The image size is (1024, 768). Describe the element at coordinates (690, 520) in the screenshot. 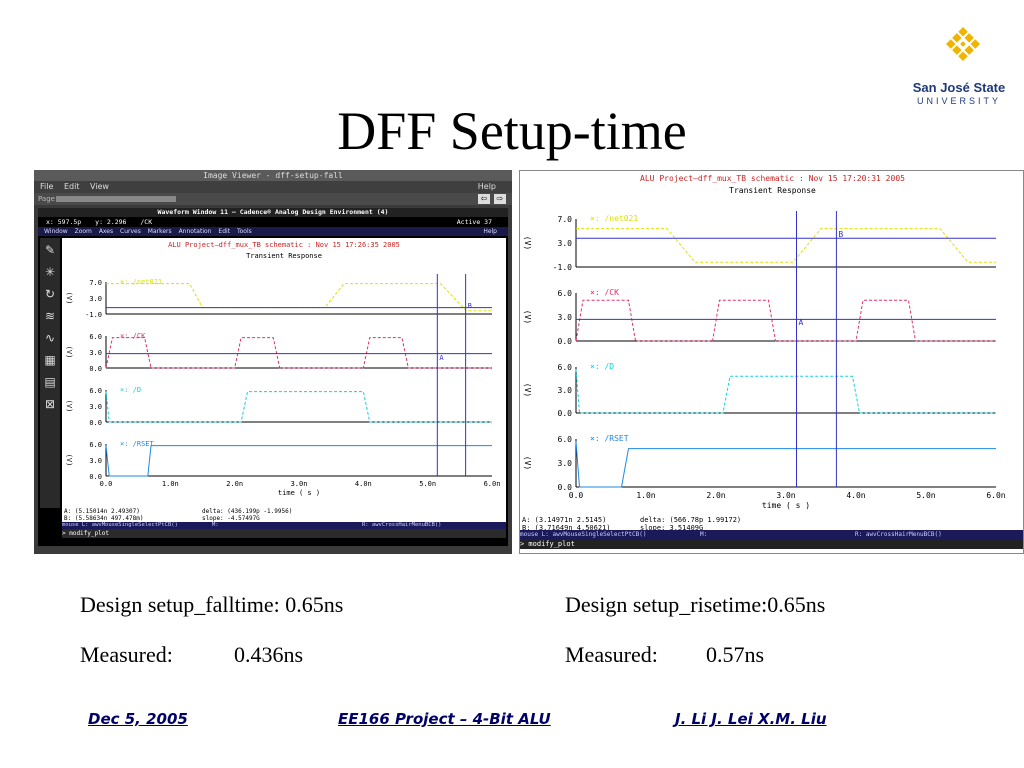

I see `readout-delta: delta: (566.78p 1.99172)` at that location.